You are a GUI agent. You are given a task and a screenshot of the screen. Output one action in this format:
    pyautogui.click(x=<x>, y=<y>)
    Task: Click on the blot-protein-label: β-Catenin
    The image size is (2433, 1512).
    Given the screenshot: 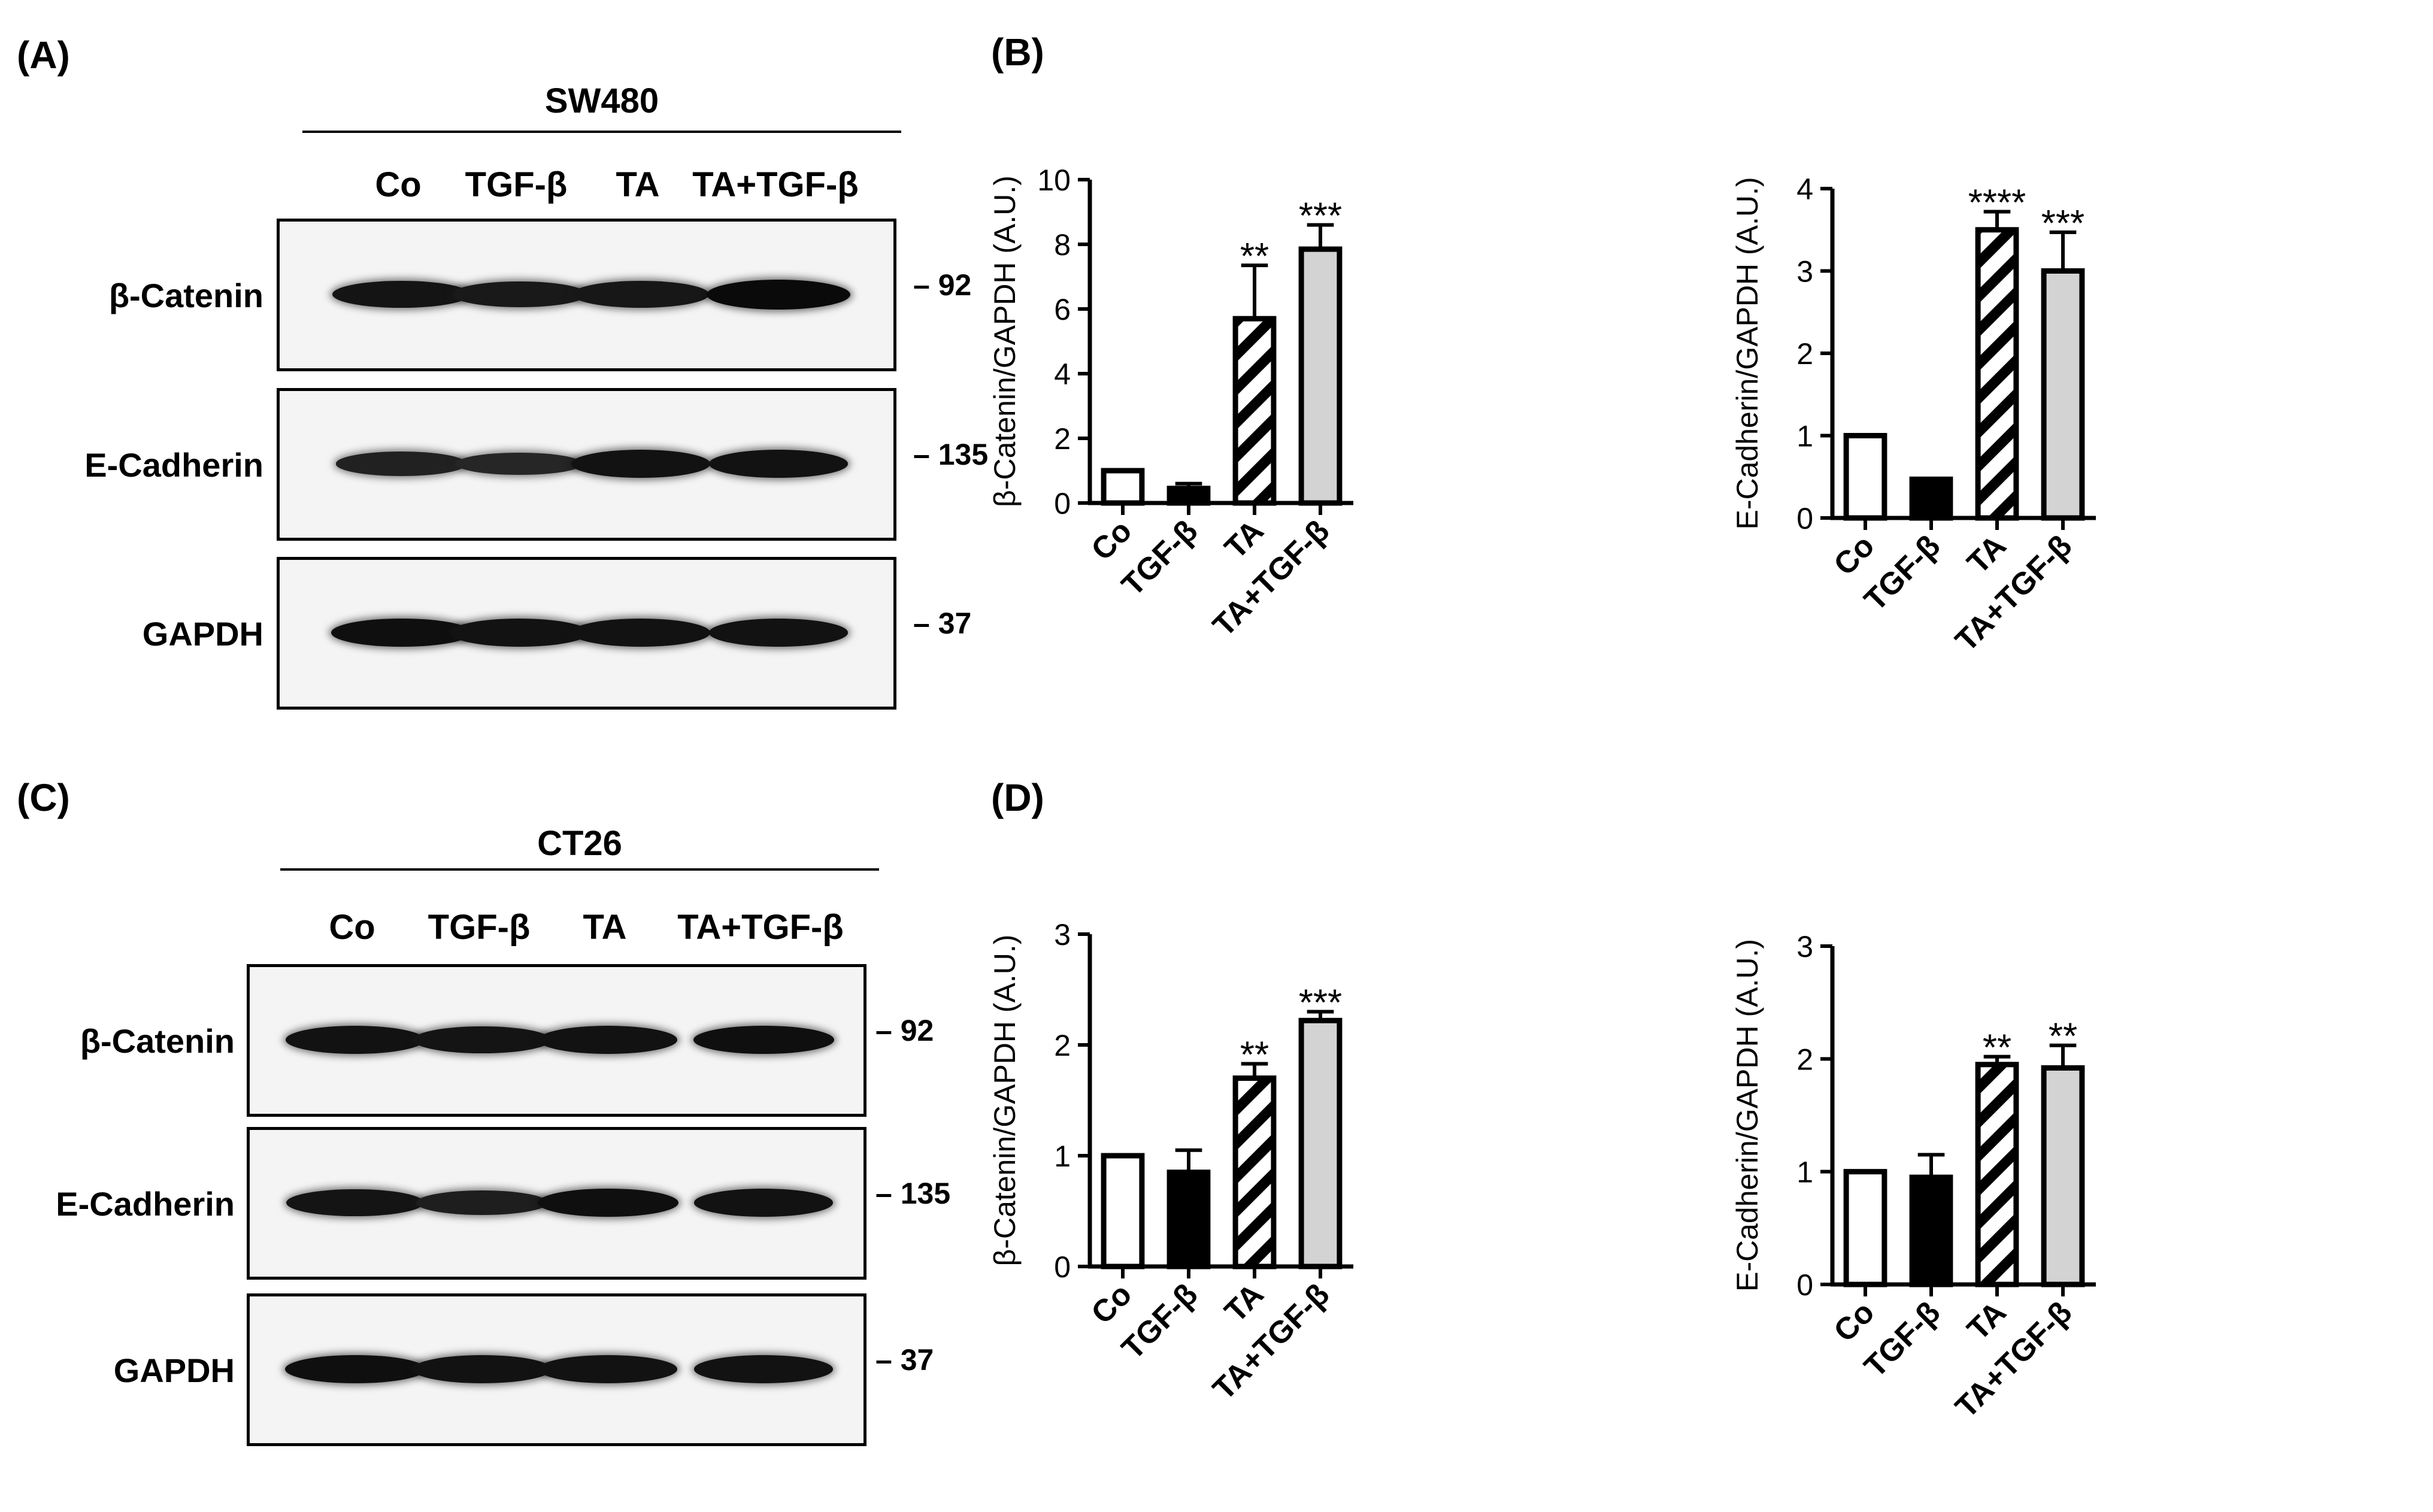 What is the action you would take?
    pyautogui.click(x=186, y=295)
    